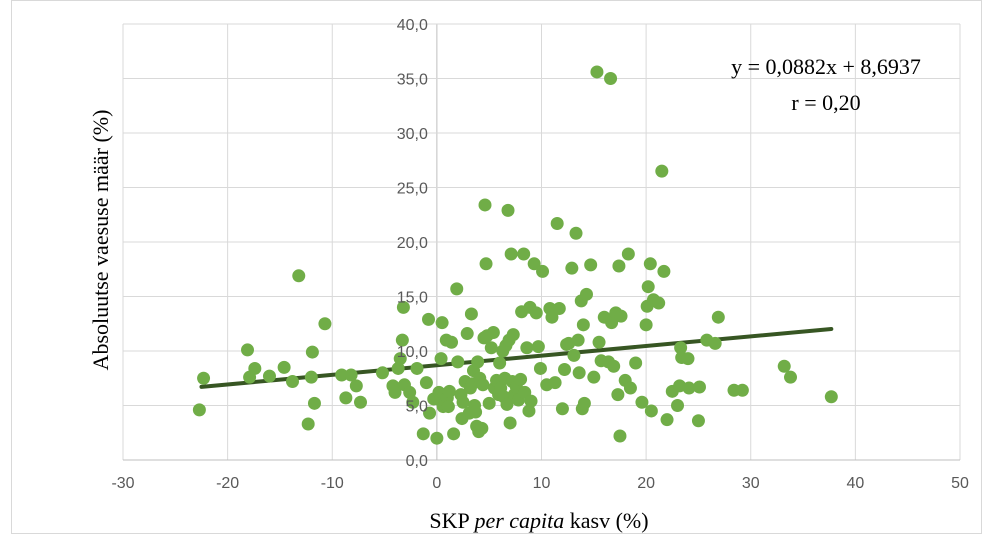 The image size is (987, 535). What do you see at coordinates (826, 66) in the screenshot?
I see `trendline-equation: y = 0,0882x + 8,6937` at bounding box center [826, 66].